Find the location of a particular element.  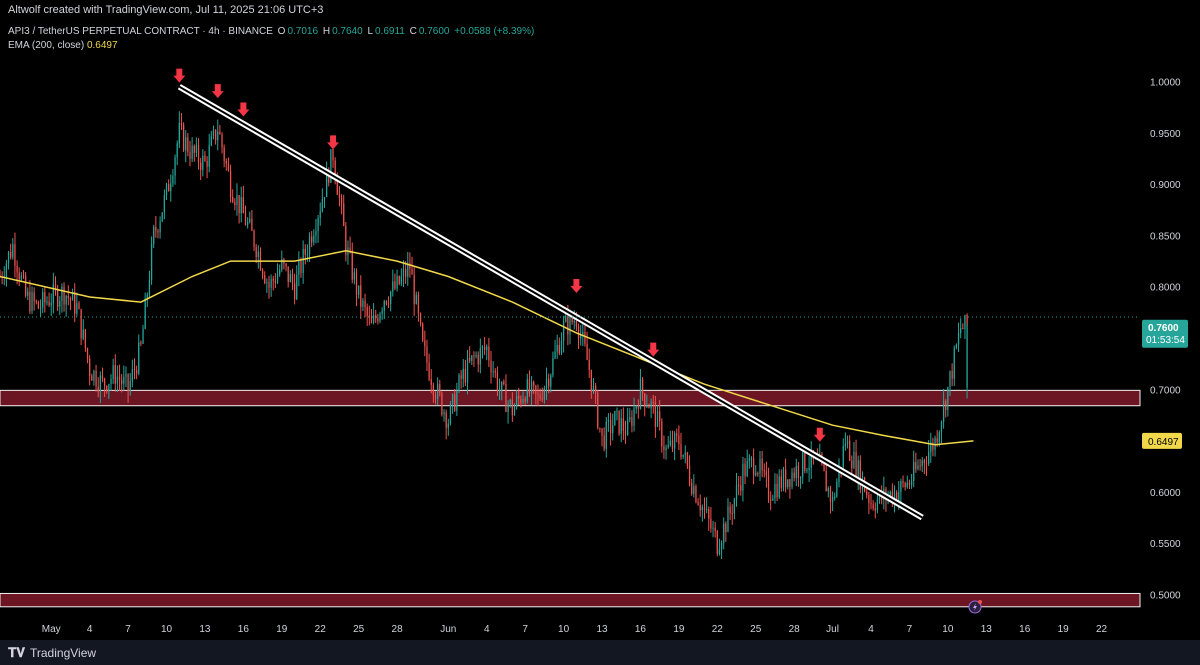

ema-label: EMA (200, close) is located at coordinates (46, 45).